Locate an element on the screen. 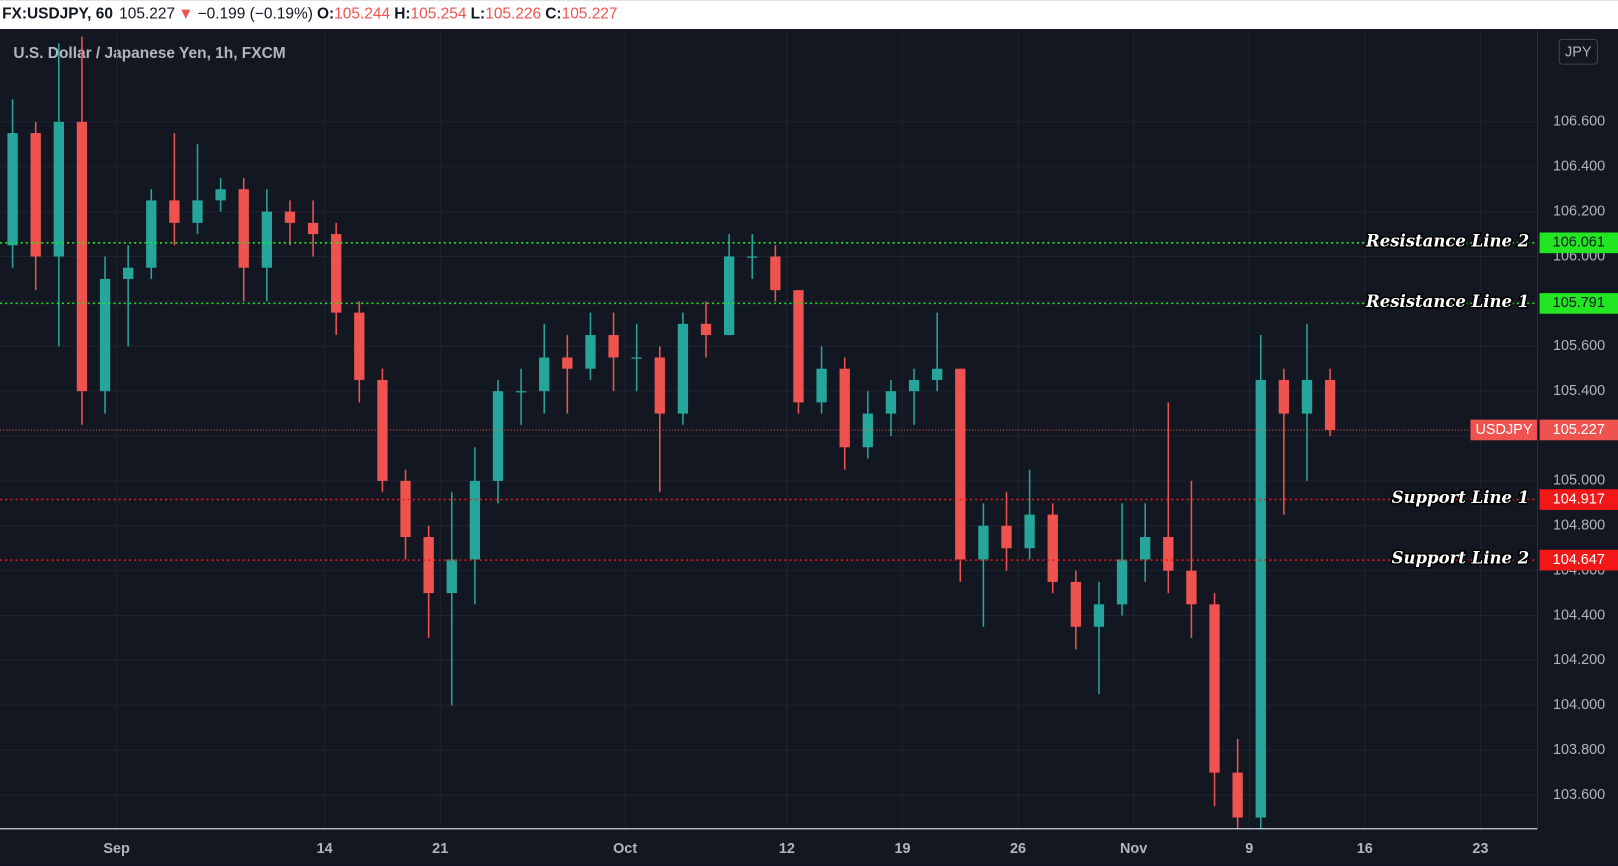 The image size is (1618, 866). last-price-tag is located at coordinates (1578, 430).